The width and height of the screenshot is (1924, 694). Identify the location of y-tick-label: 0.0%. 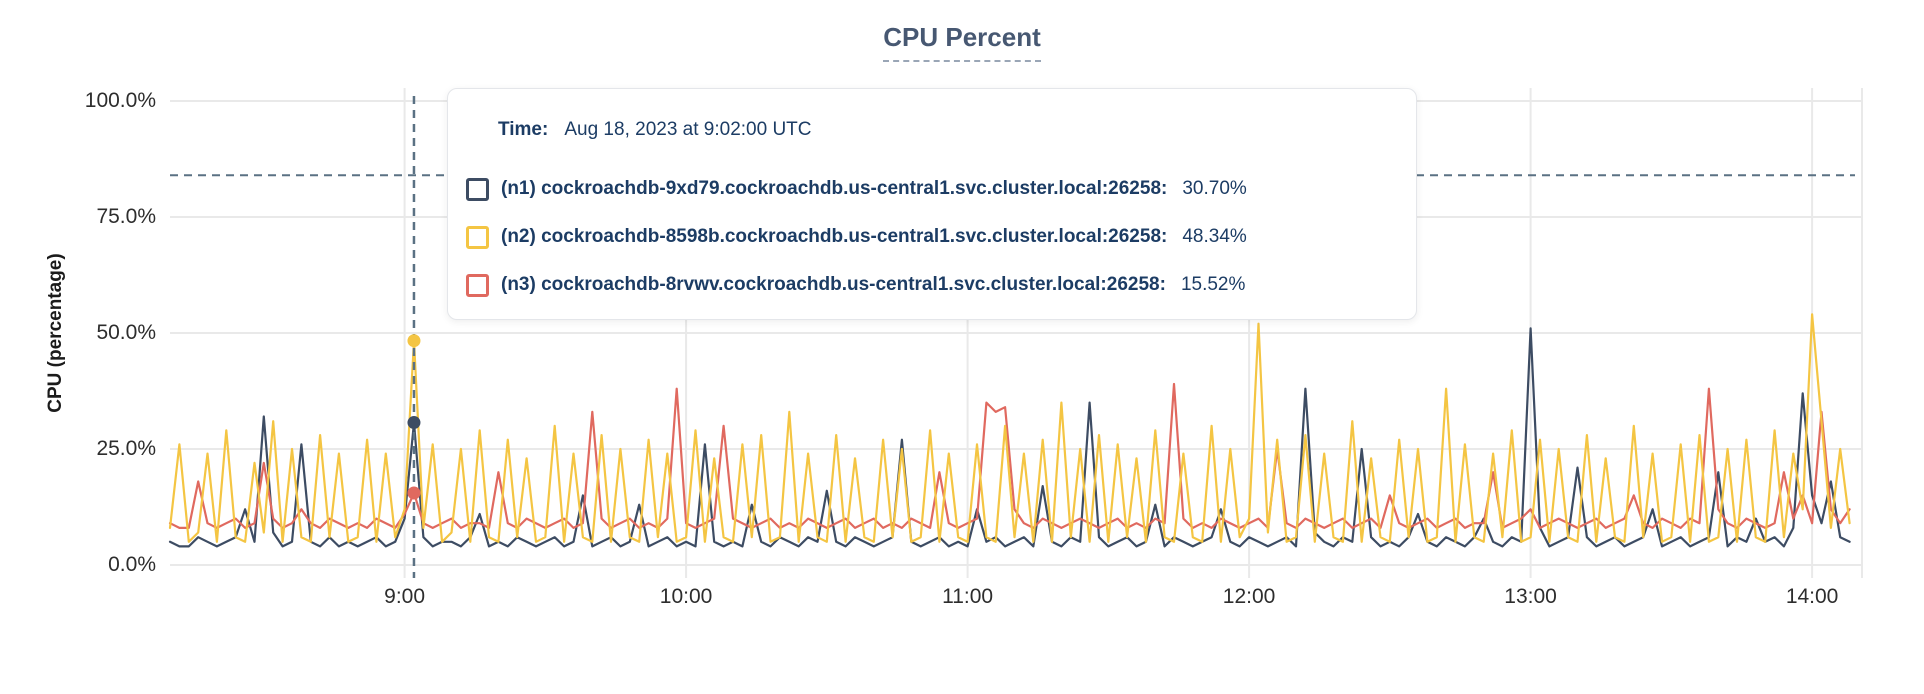
(132, 564).